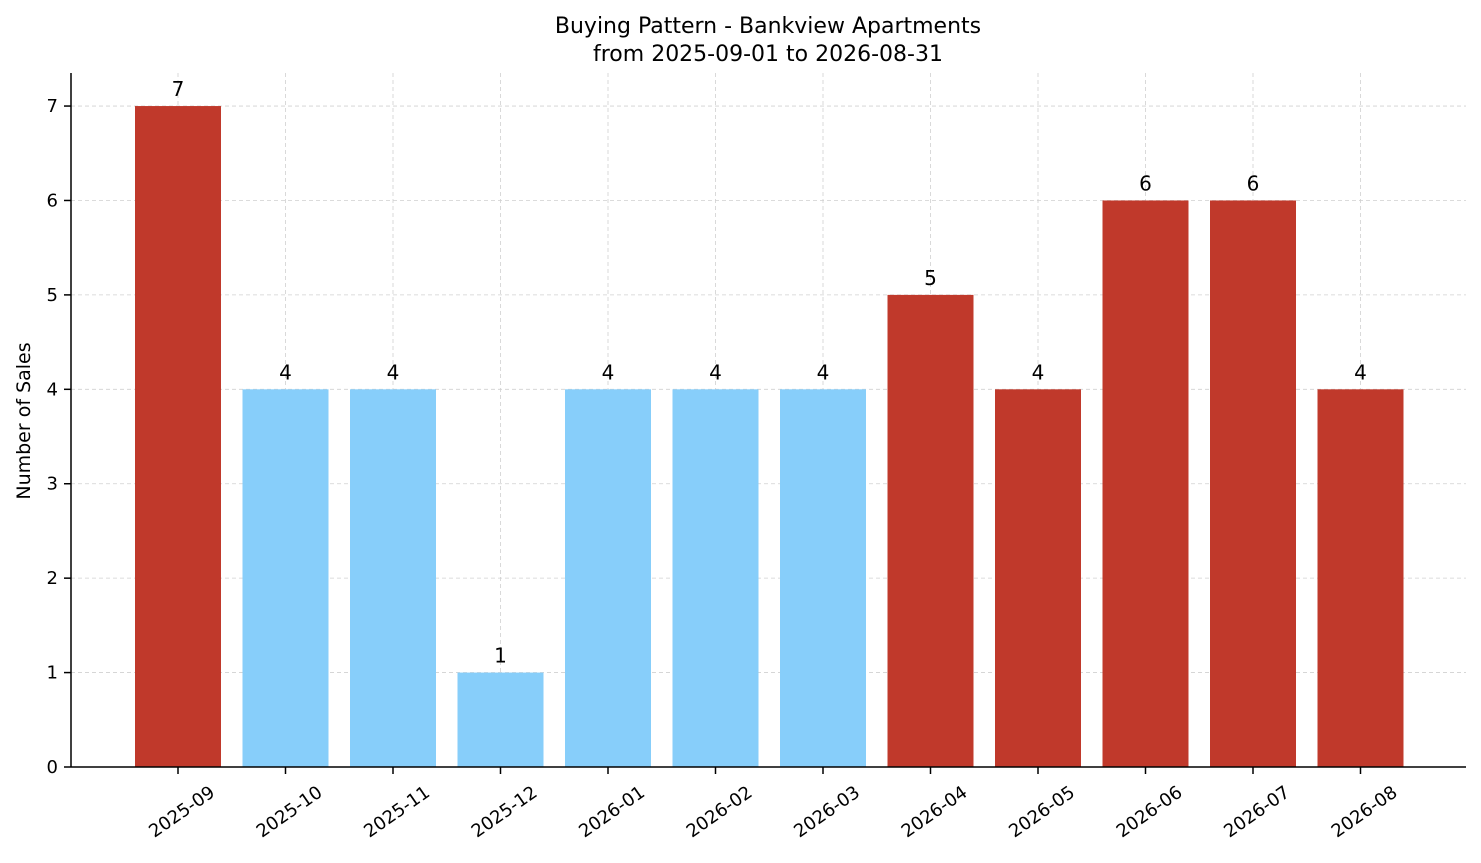  Describe the element at coordinates (52, 200) in the screenshot. I see `y-tick-label: 6` at that location.